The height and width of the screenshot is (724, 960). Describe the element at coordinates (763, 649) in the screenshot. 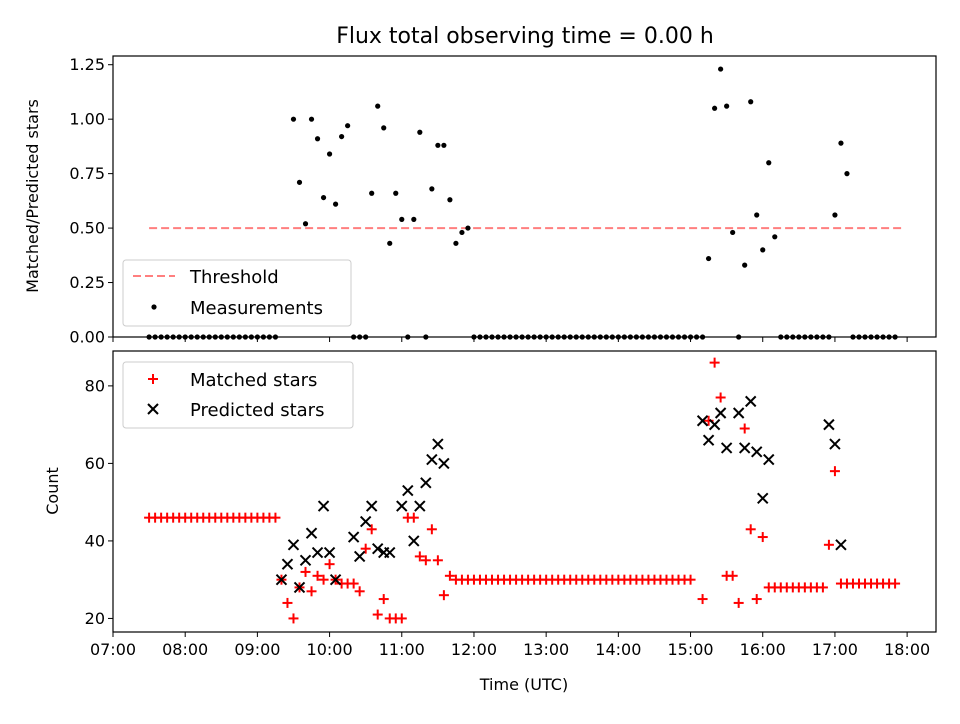

I see `x-tick-label: 16:00` at that location.